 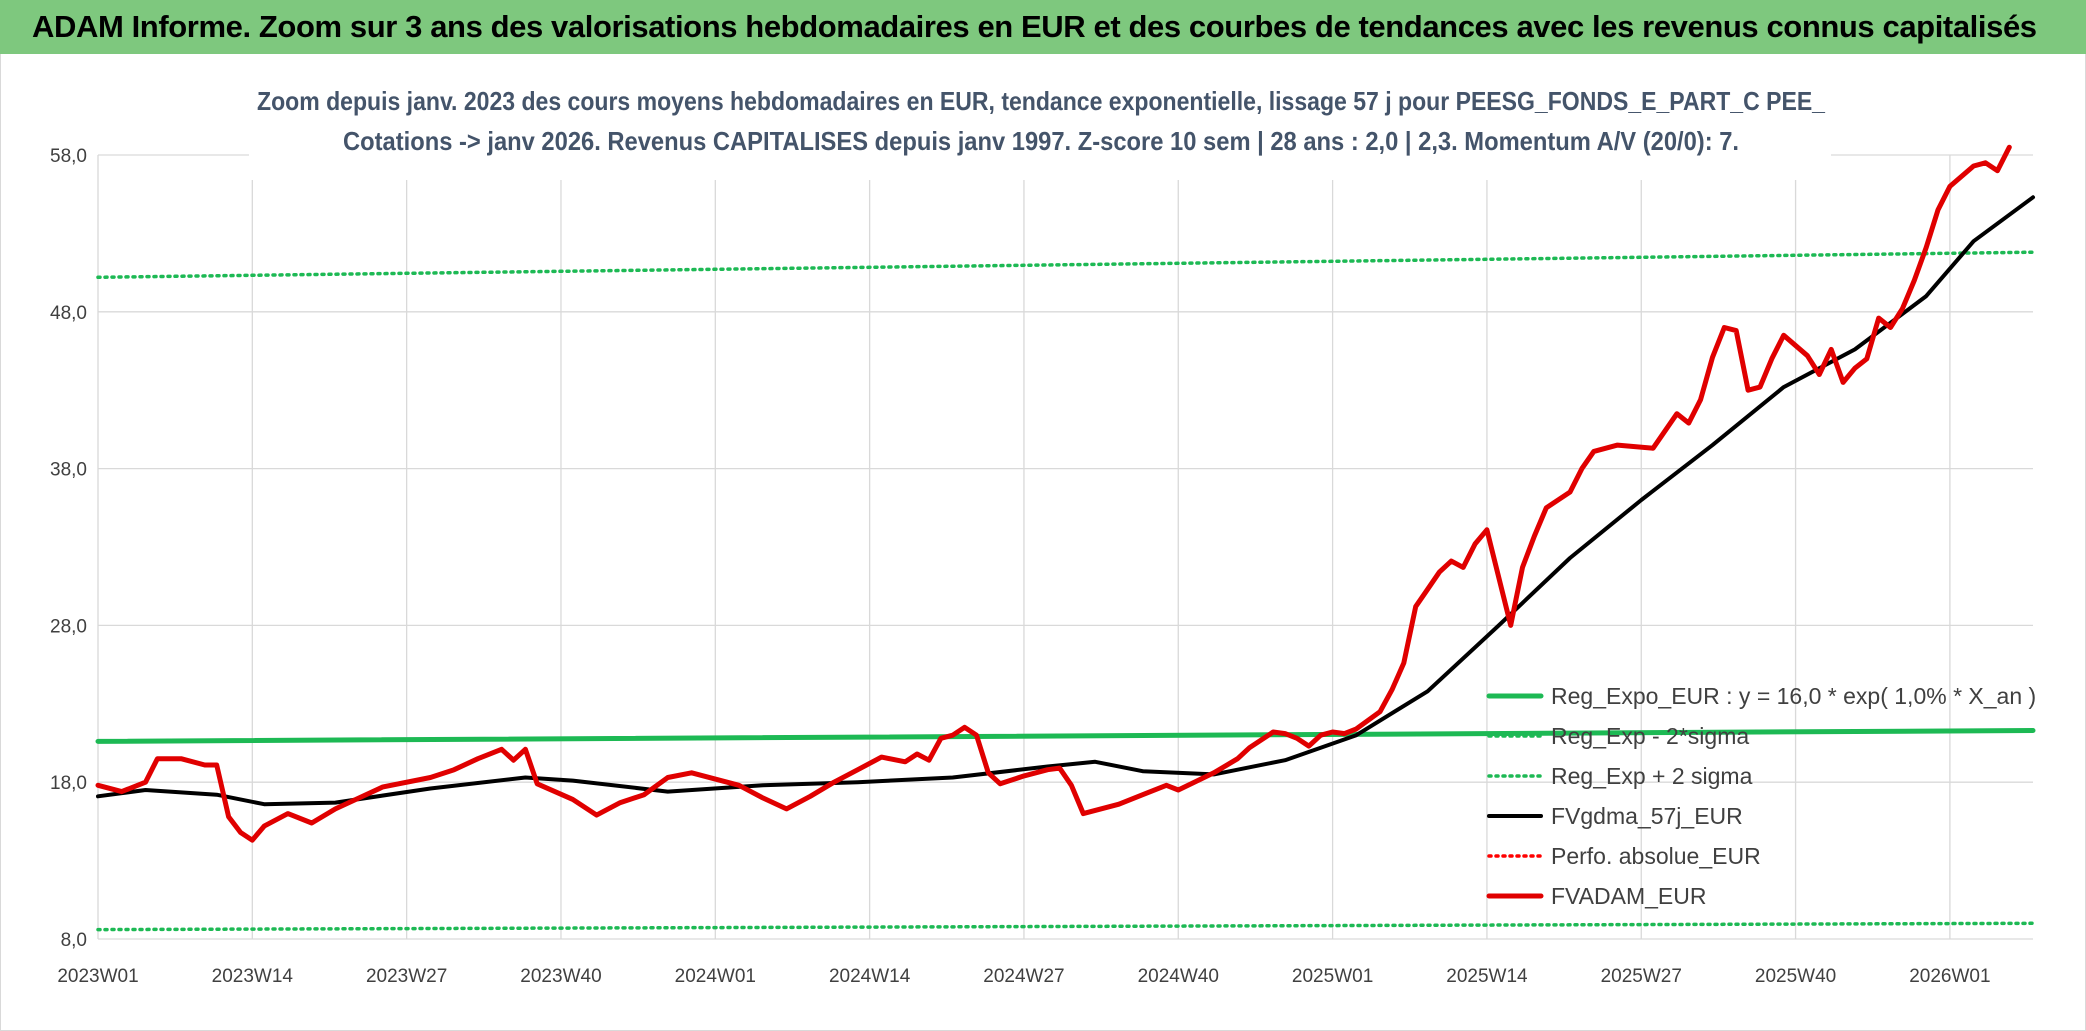 I want to click on y-tick-label: 8,0, so click(x=74, y=940).